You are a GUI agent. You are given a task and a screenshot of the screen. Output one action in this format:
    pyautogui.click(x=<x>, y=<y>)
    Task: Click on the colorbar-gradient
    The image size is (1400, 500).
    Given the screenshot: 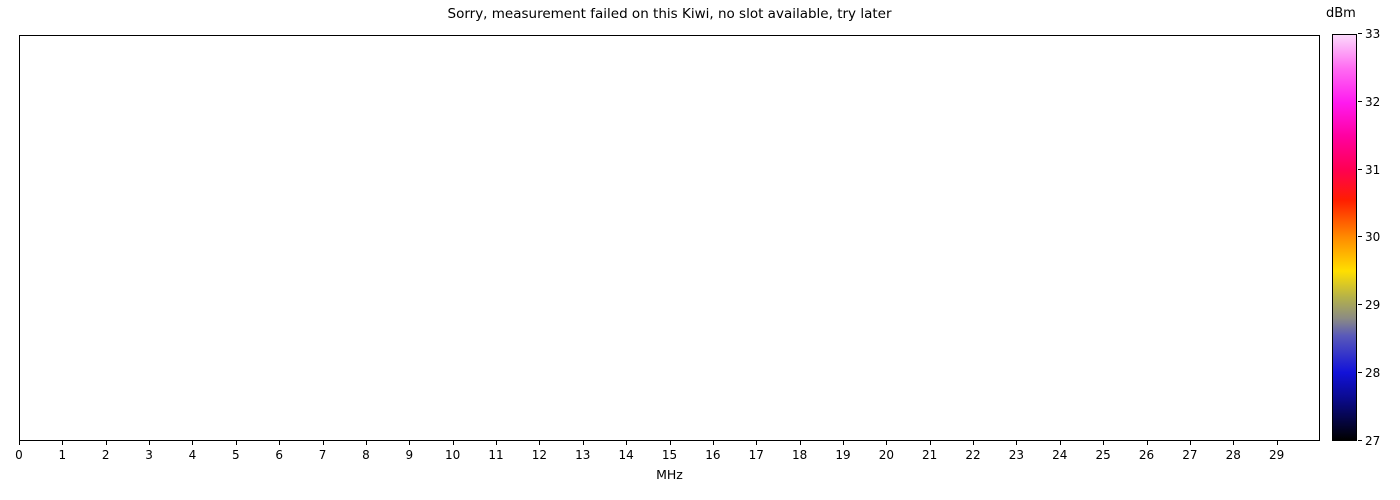 What is the action you would take?
    pyautogui.click(x=1344, y=237)
    